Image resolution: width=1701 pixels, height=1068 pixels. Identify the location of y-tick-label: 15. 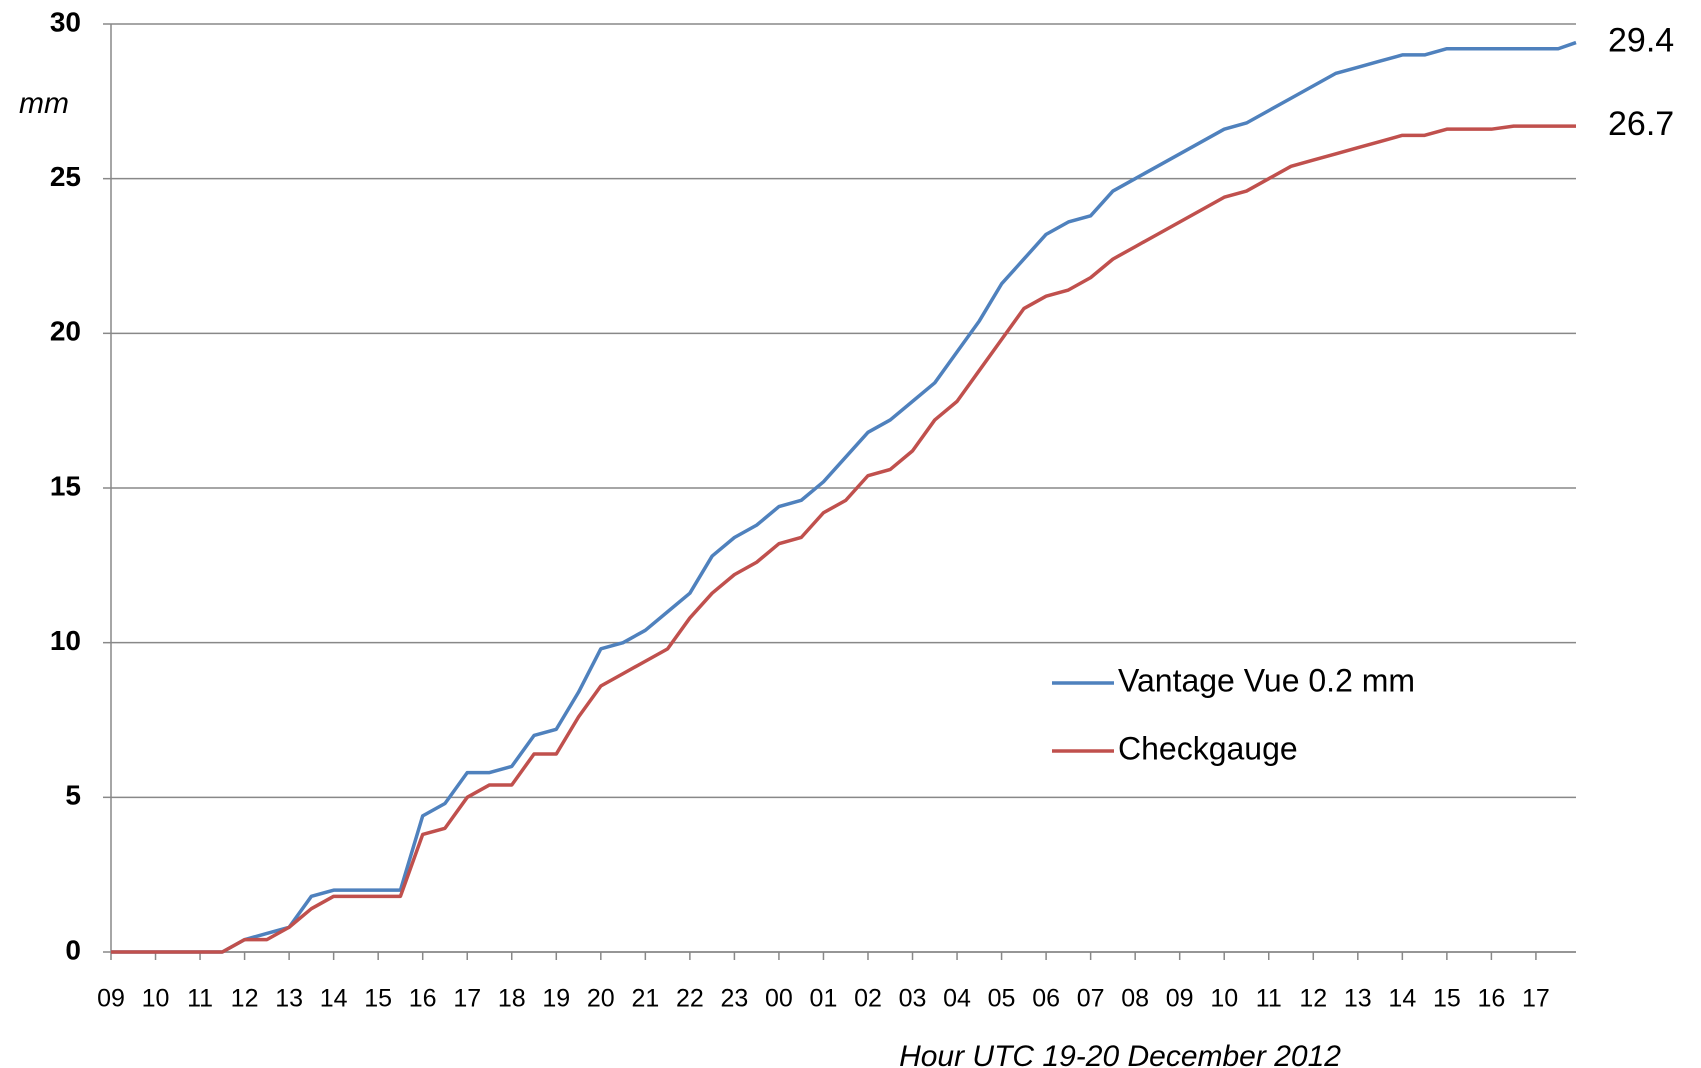
(65, 485).